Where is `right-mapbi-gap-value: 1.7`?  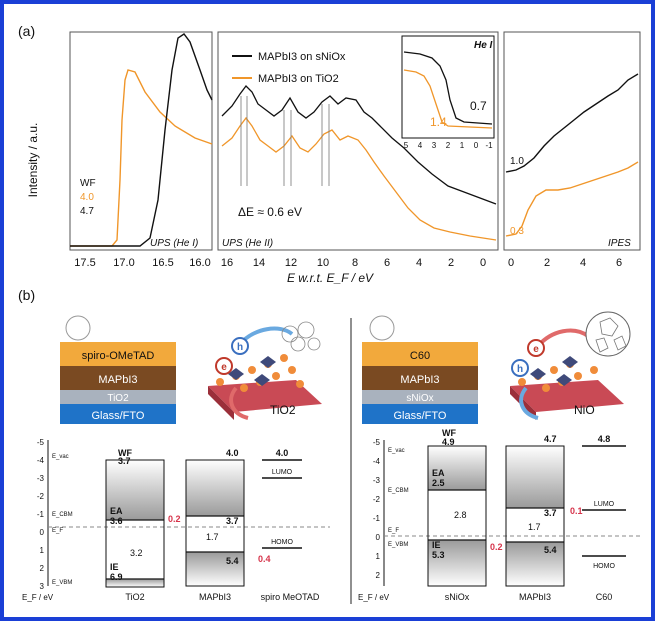 right-mapbi-gap-value: 1.7 is located at coordinates (534, 527).